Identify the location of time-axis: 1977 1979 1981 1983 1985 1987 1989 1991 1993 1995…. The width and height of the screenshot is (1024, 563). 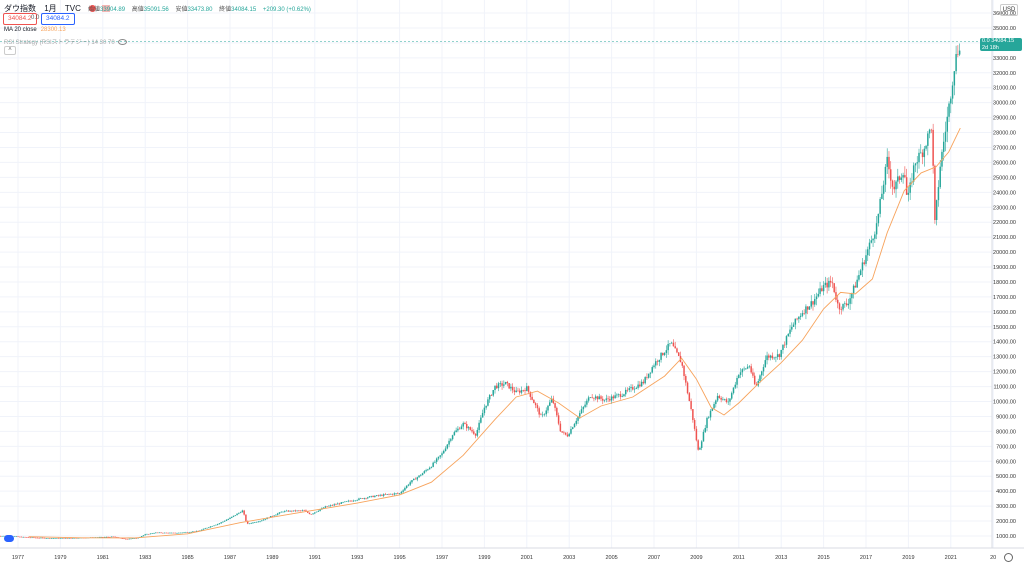
(504, 558).